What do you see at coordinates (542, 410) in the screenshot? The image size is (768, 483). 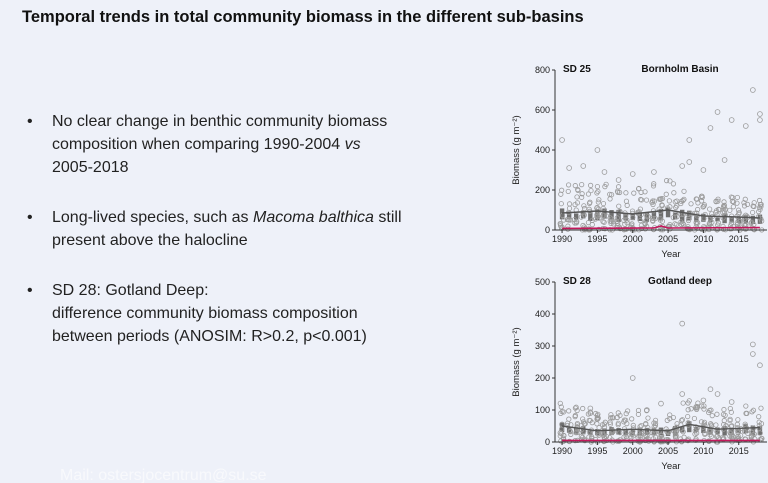 I see `y-tick-label: 100` at bounding box center [542, 410].